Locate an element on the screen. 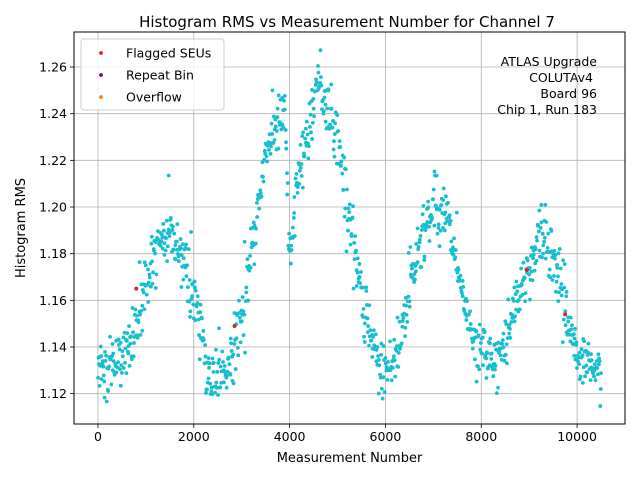 This screenshot has height=480, width=640. x-axis-ticks: 0 2000 4000 6000 8000 10000 is located at coordinates (345, 434).